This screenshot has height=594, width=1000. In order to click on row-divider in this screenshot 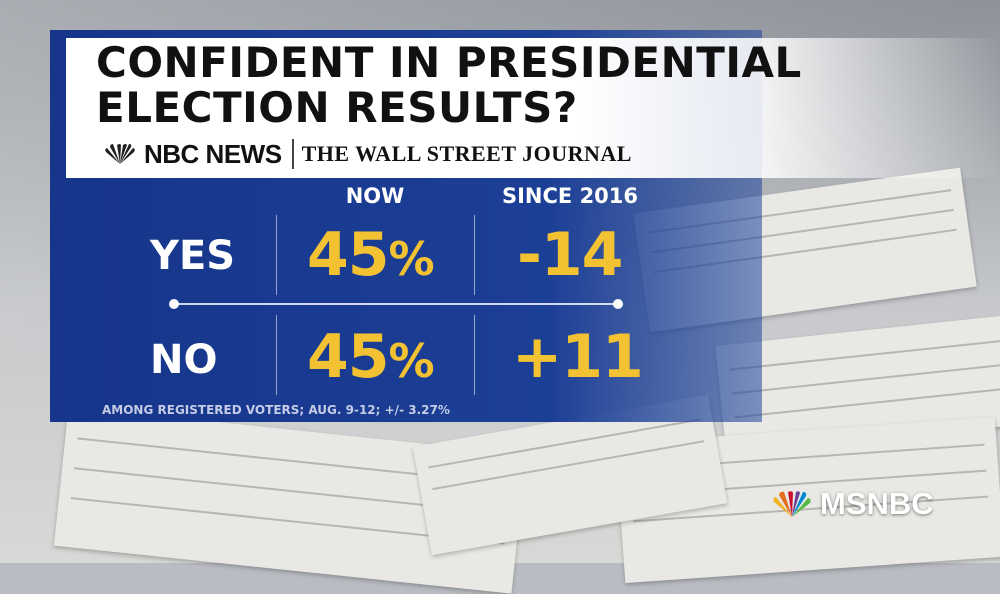, I will do `click(396, 304)`.